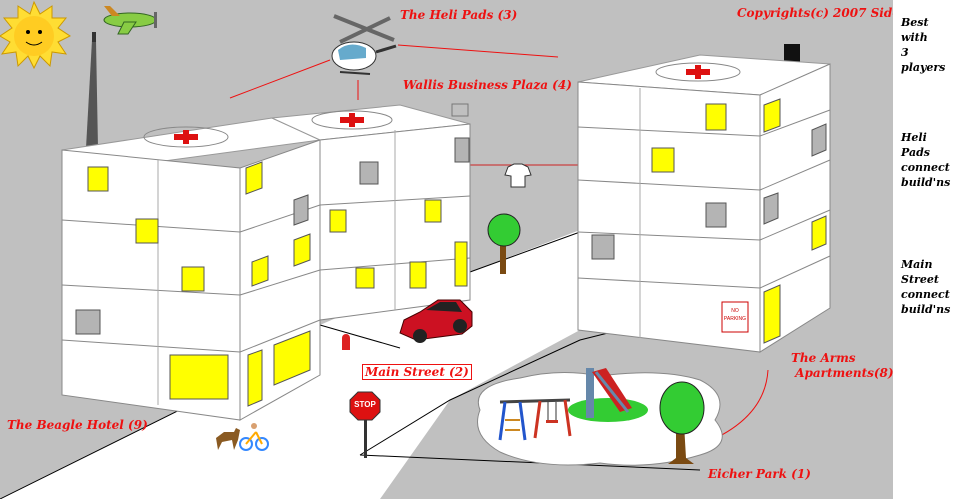 This screenshot has height=499, width=959. What do you see at coordinates (130, 20) in the screenshot?
I see `airplane-icon` at bounding box center [130, 20].